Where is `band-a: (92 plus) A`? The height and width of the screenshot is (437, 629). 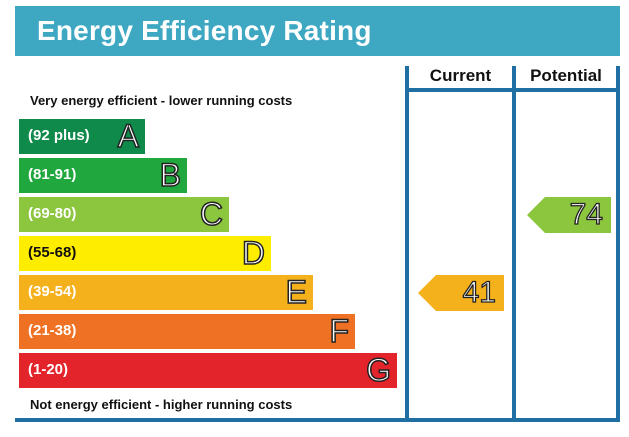
band-a: (92 plus) A is located at coordinates (82, 136).